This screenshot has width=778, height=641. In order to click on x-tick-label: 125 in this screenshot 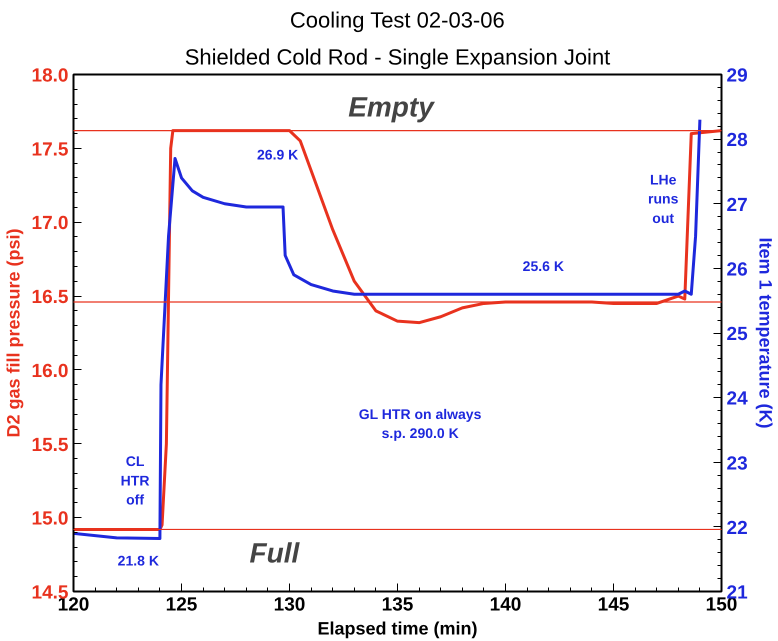, I will do `click(182, 605)`.